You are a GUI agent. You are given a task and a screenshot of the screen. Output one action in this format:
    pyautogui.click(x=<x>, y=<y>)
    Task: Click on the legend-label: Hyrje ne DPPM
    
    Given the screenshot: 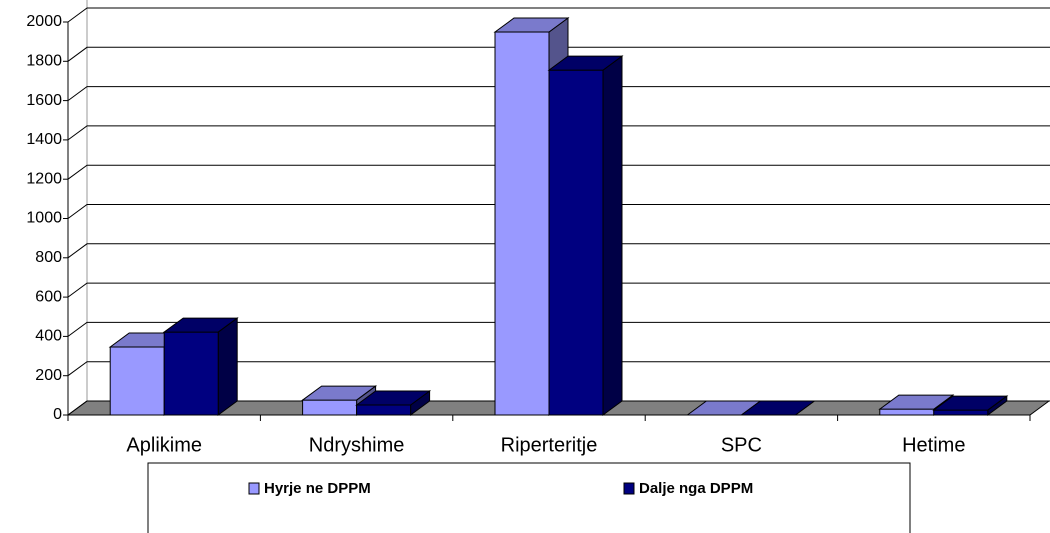 What is the action you would take?
    pyautogui.click(x=317, y=488)
    